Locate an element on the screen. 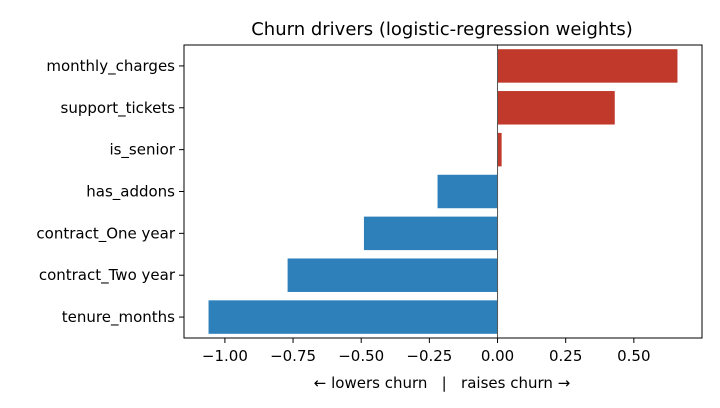 This screenshot has height=408, width=720. category-label: is_senior is located at coordinates (142, 150).